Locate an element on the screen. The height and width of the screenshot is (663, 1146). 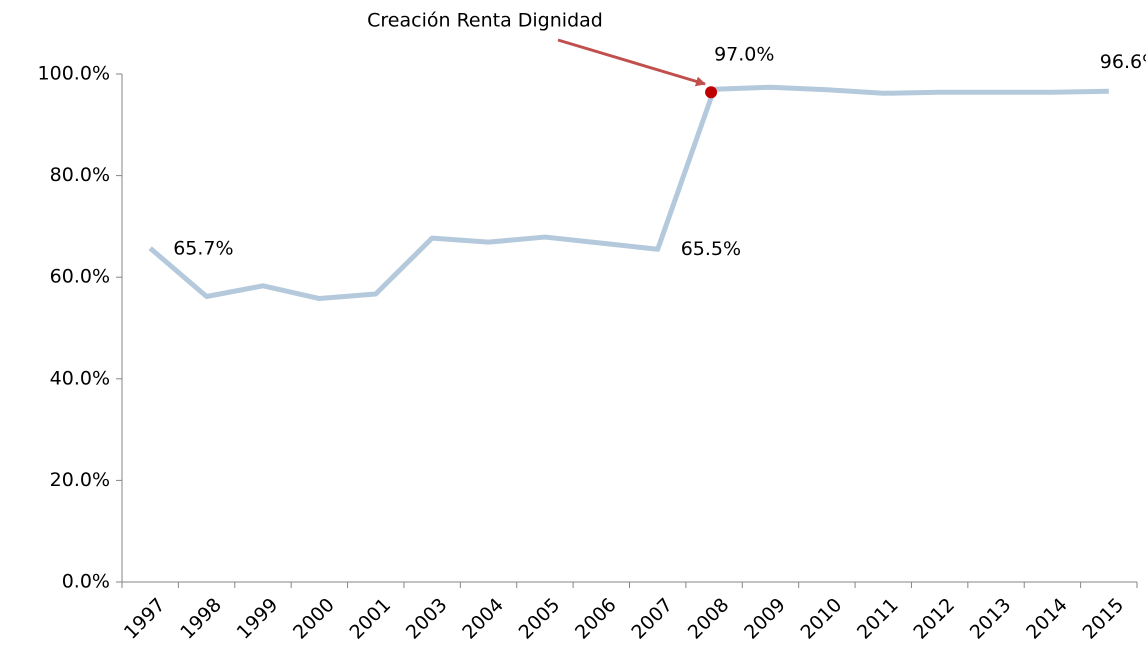
y-tick-label: 0.0% is located at coordinates (86, 582).